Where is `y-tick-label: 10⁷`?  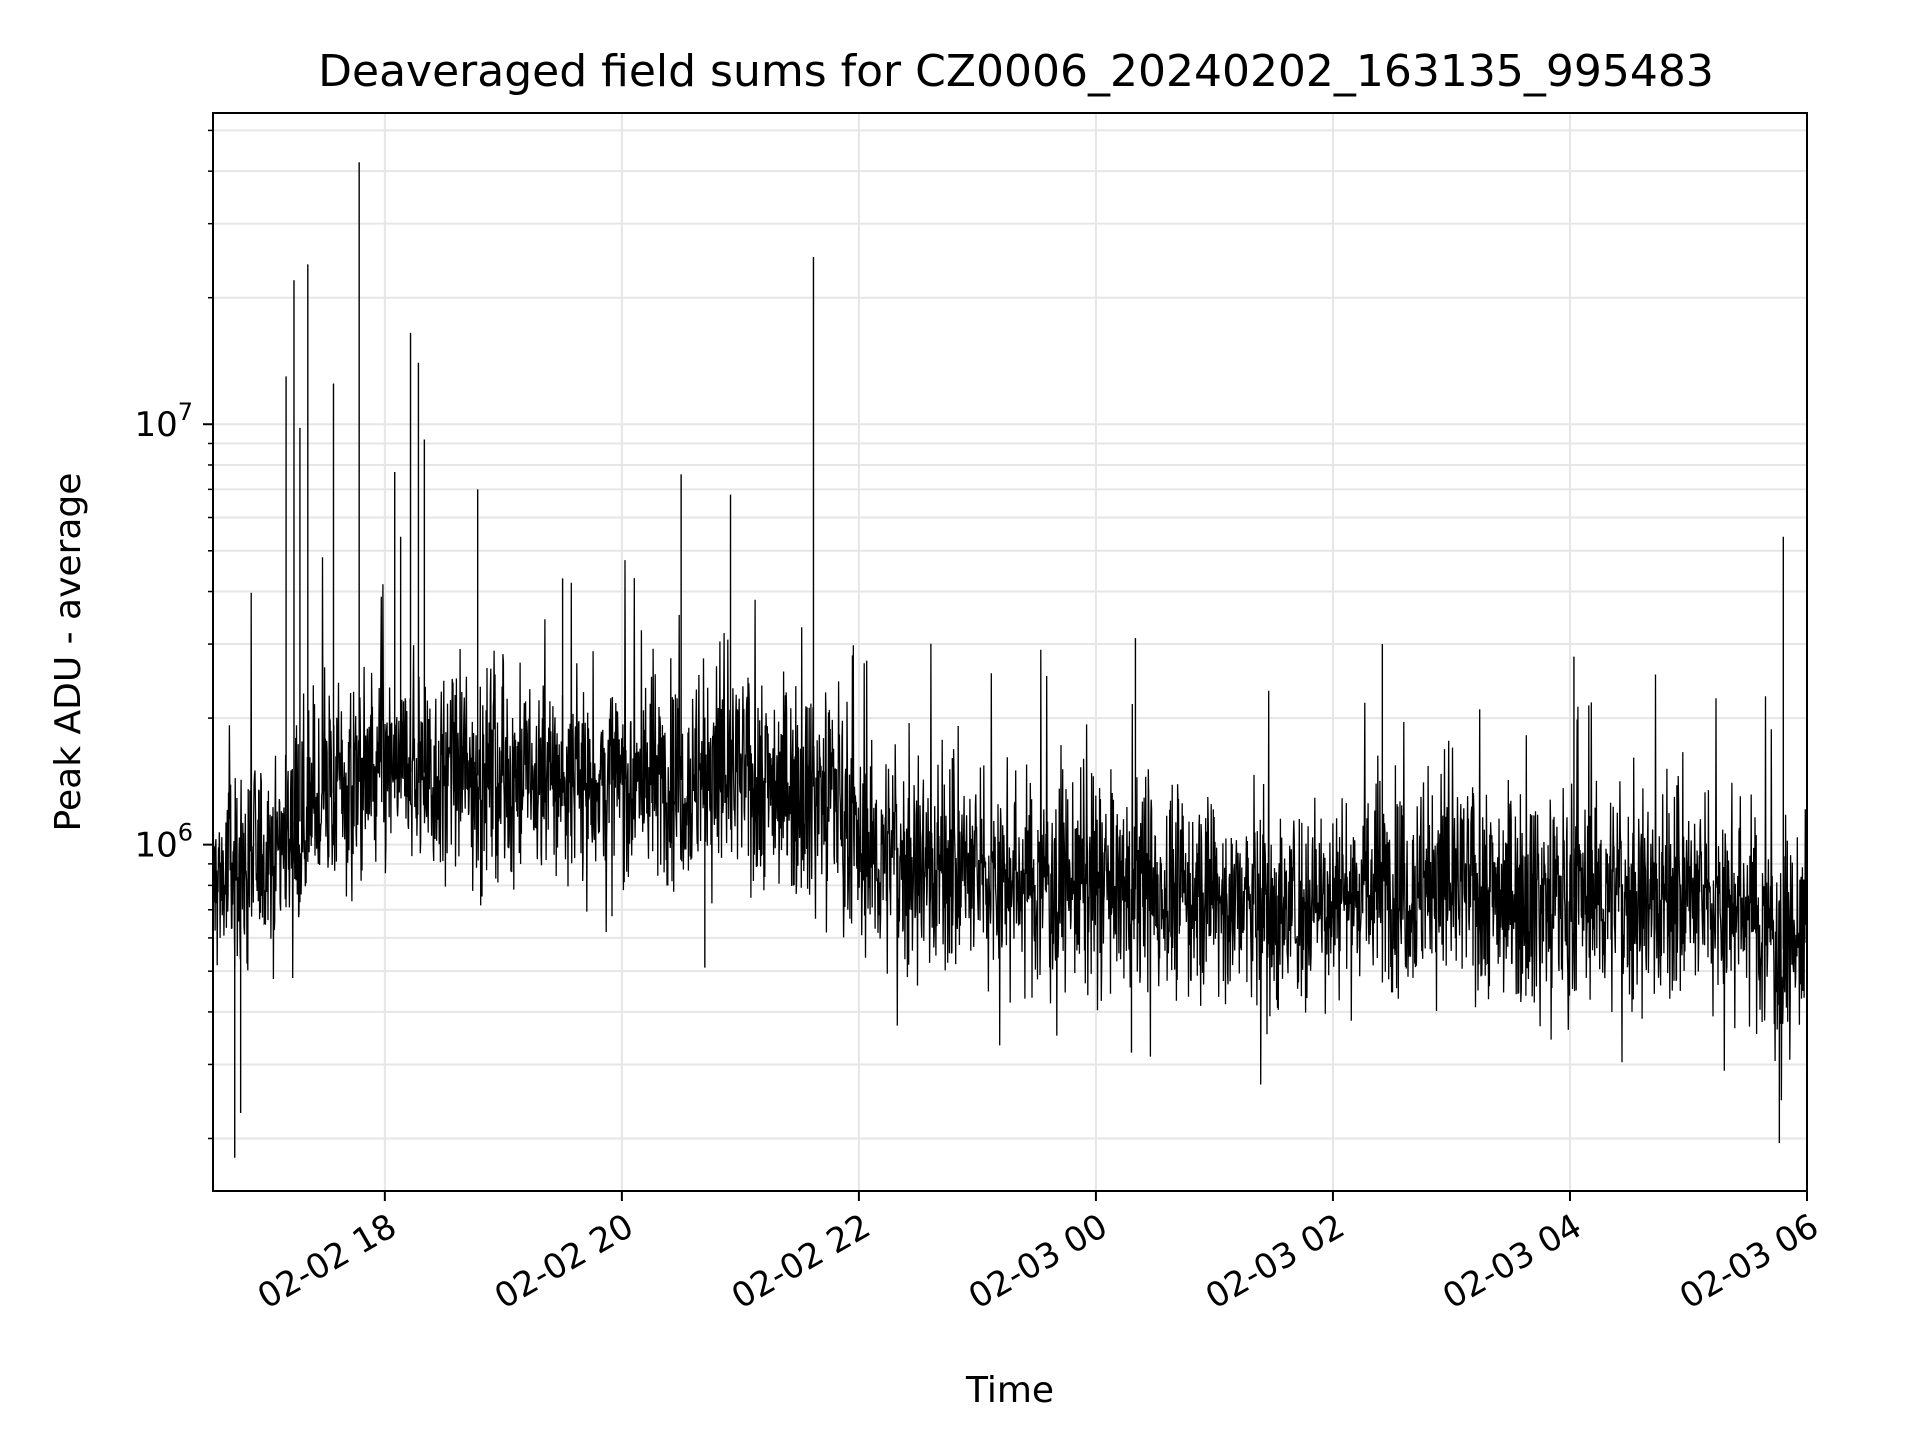 y-tick-label: 10⁷ is located at coordinates (163, 421).